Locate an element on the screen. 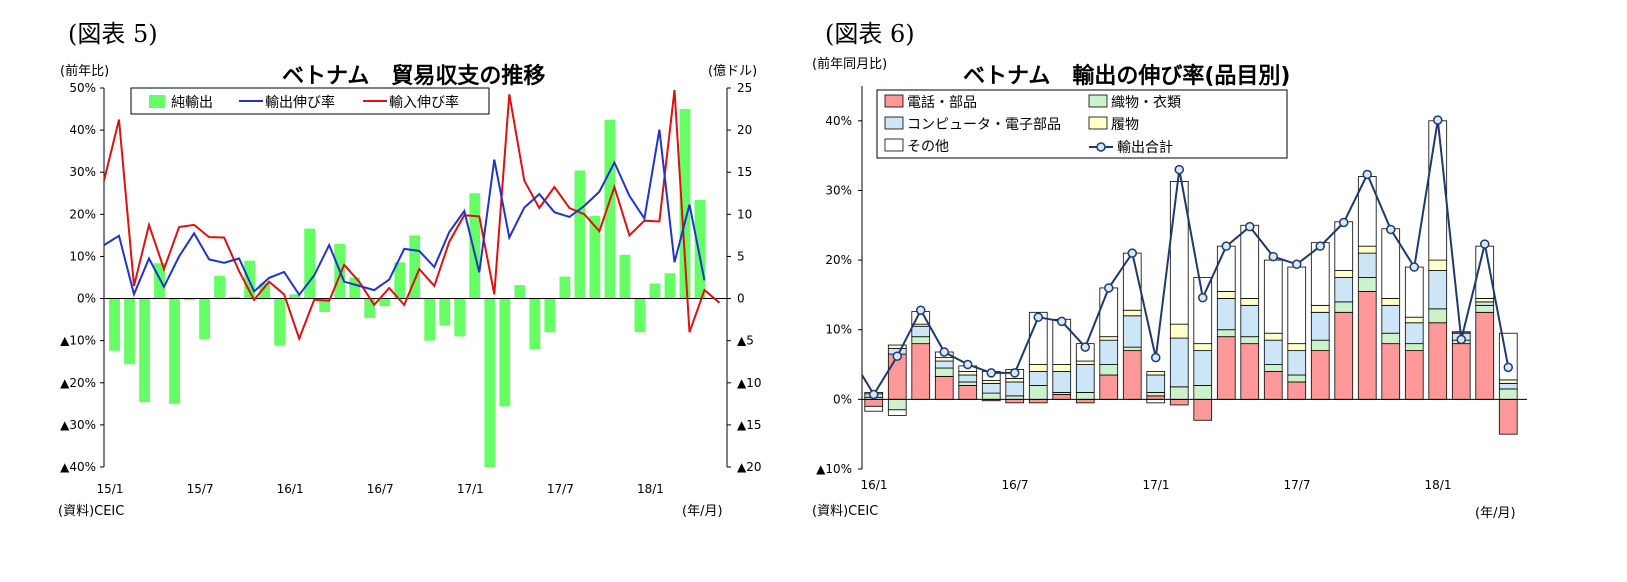  legend-swatch-net-exports is located at coordinates (157, 101).